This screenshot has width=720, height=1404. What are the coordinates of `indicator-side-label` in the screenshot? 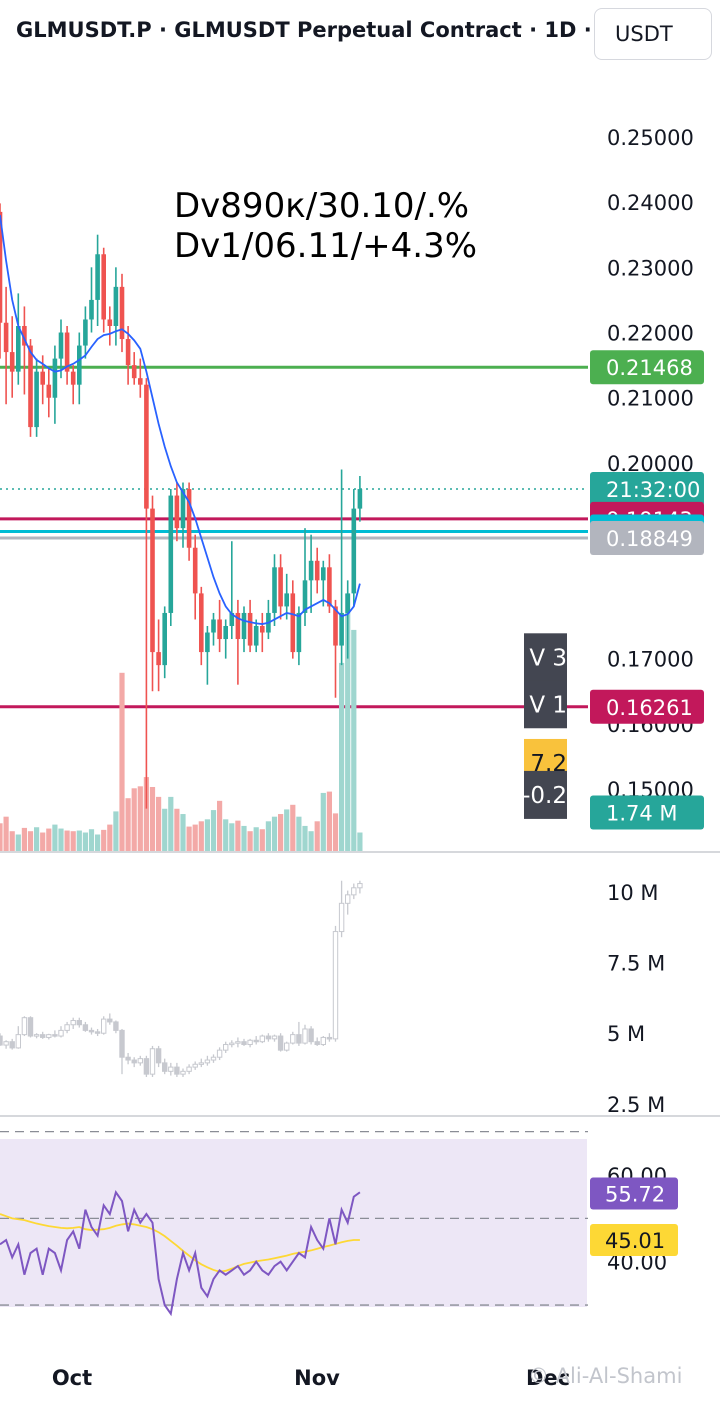 It's located at (545, 704).